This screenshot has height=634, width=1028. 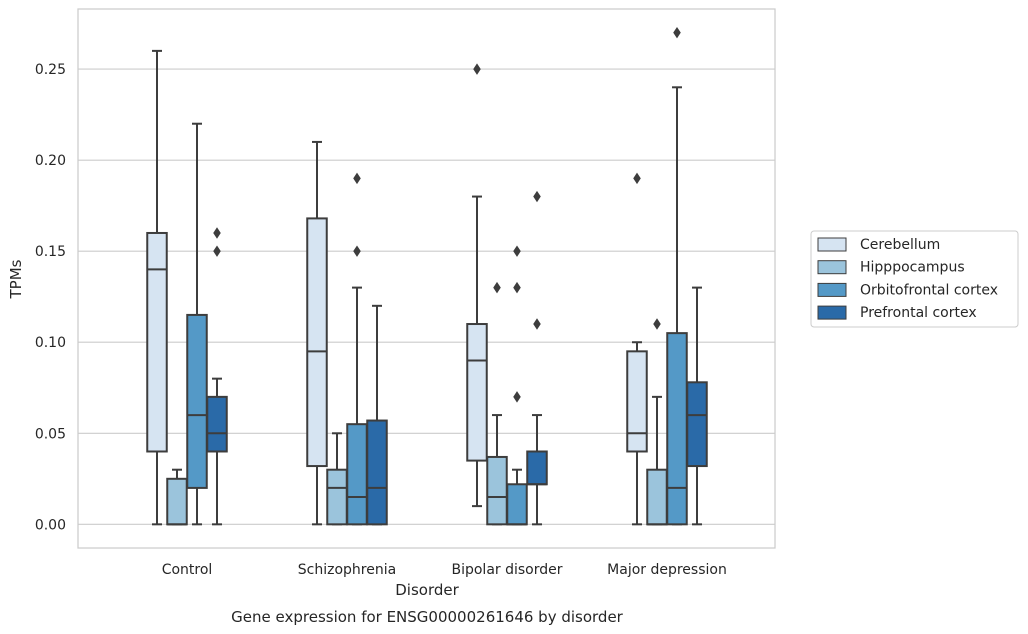 I want to click on y-tick-label: 0.25, so click(x=50, y=70).